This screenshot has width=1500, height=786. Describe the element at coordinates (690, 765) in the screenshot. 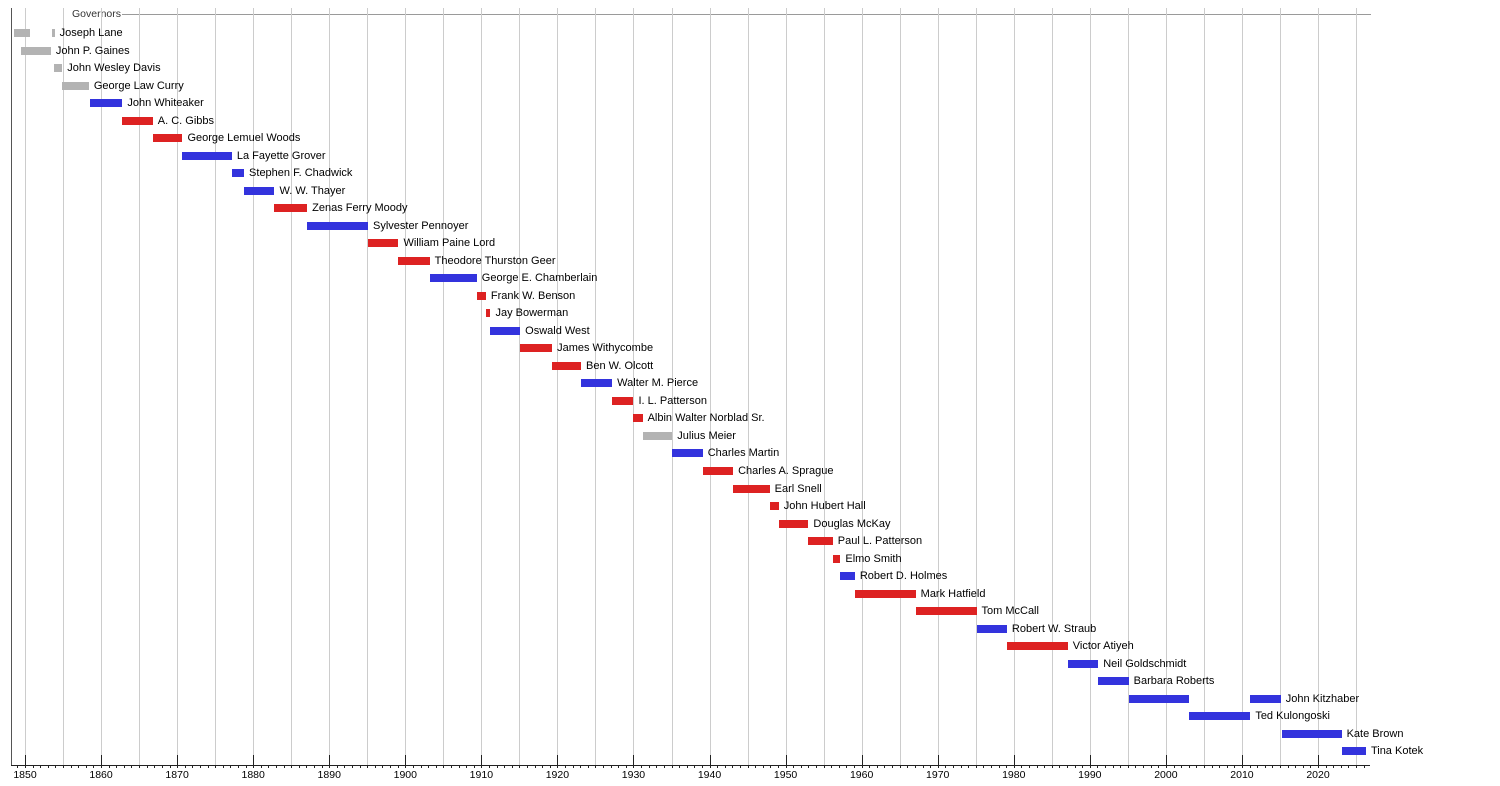

I see `x-axis-line` at that location.